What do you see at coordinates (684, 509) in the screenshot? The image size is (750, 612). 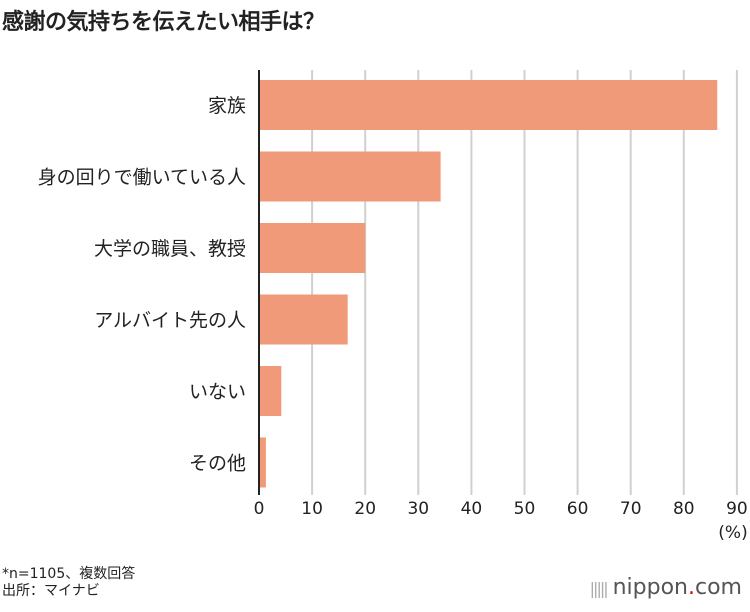 I see `x-tick-label: 80` at bounding box center [684, 509].